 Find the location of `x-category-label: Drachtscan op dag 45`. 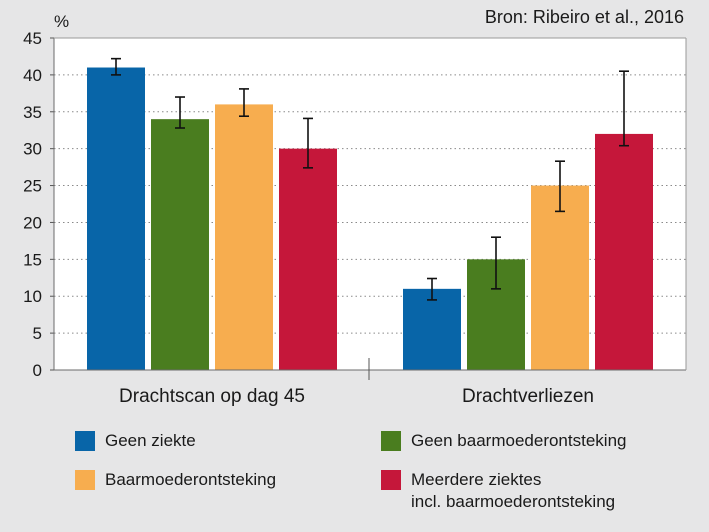

x-category-label: Drachtscan op dag 45 is located at coordinates (212, 396).